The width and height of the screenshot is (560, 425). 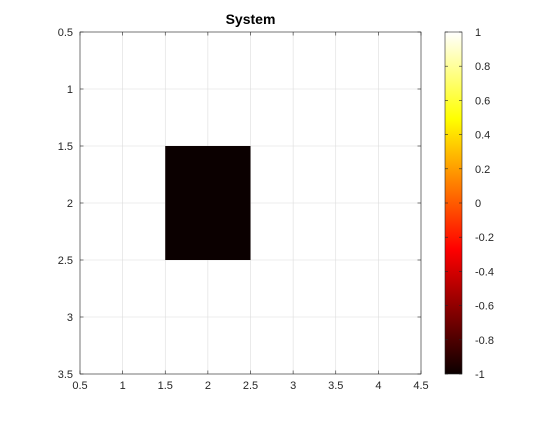 What do you see at coordinates (482, 67) in the screenshot?
I see `colorbar-tick-label: 0.8` at bounding box center [482, 67].